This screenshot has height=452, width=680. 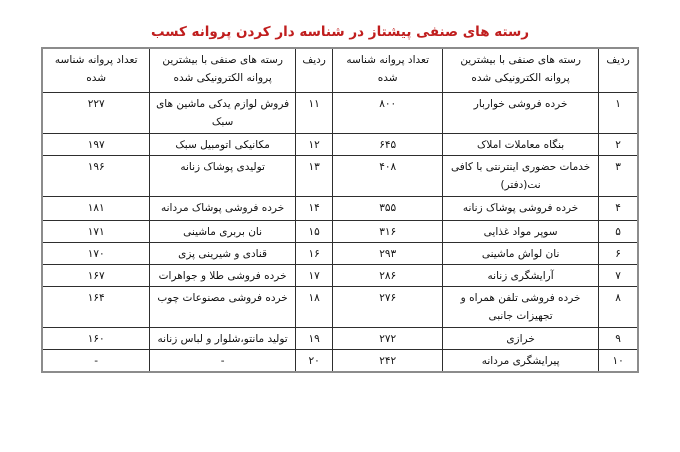 I want to click on category-cell: مکانیکی اتومبیل سبک, so click(x=222, y=145).